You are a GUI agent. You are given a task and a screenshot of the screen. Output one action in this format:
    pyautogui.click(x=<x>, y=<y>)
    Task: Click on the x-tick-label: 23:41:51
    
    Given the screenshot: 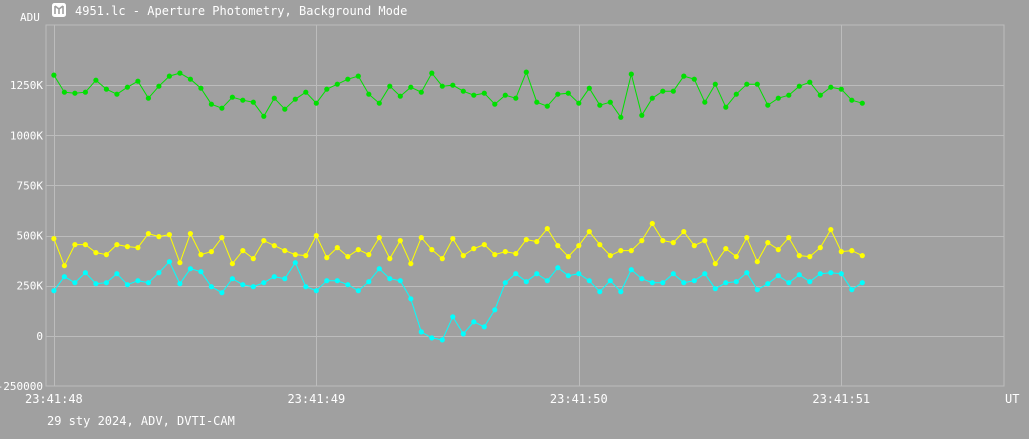 What is the action you would take?
    pyautogui.click(x=841, y=399)
    